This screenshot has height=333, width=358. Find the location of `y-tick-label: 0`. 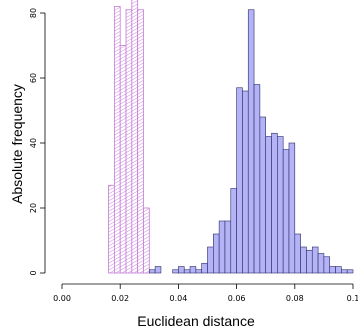

y-tick-label: 0 is located at coordinates (33, 272).